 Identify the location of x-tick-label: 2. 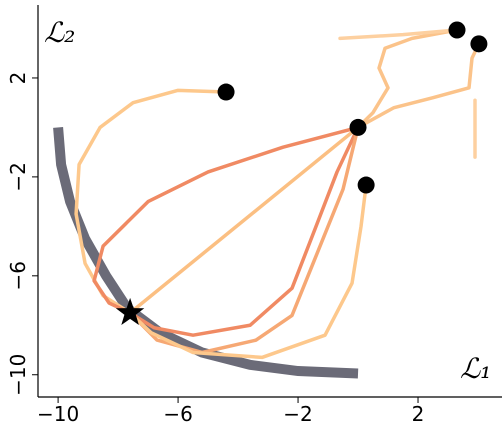
(418, 414).